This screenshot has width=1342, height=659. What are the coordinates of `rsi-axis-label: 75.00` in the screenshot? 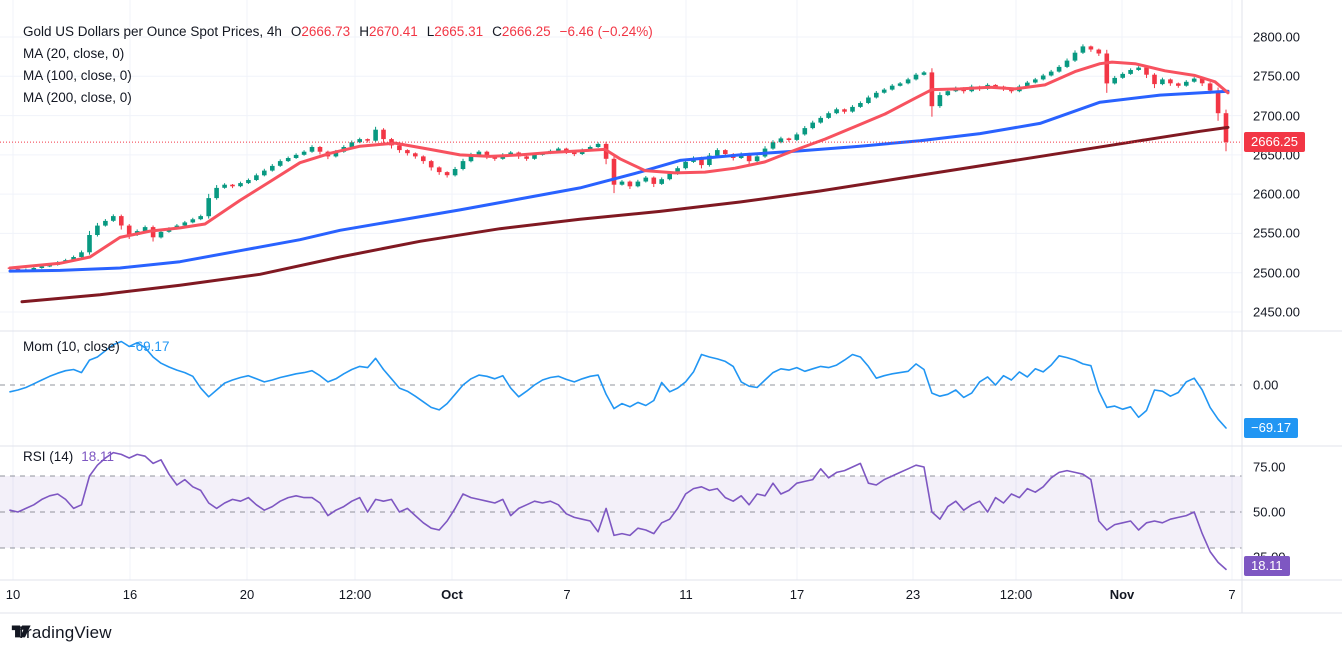 It's located at (1269, 467).